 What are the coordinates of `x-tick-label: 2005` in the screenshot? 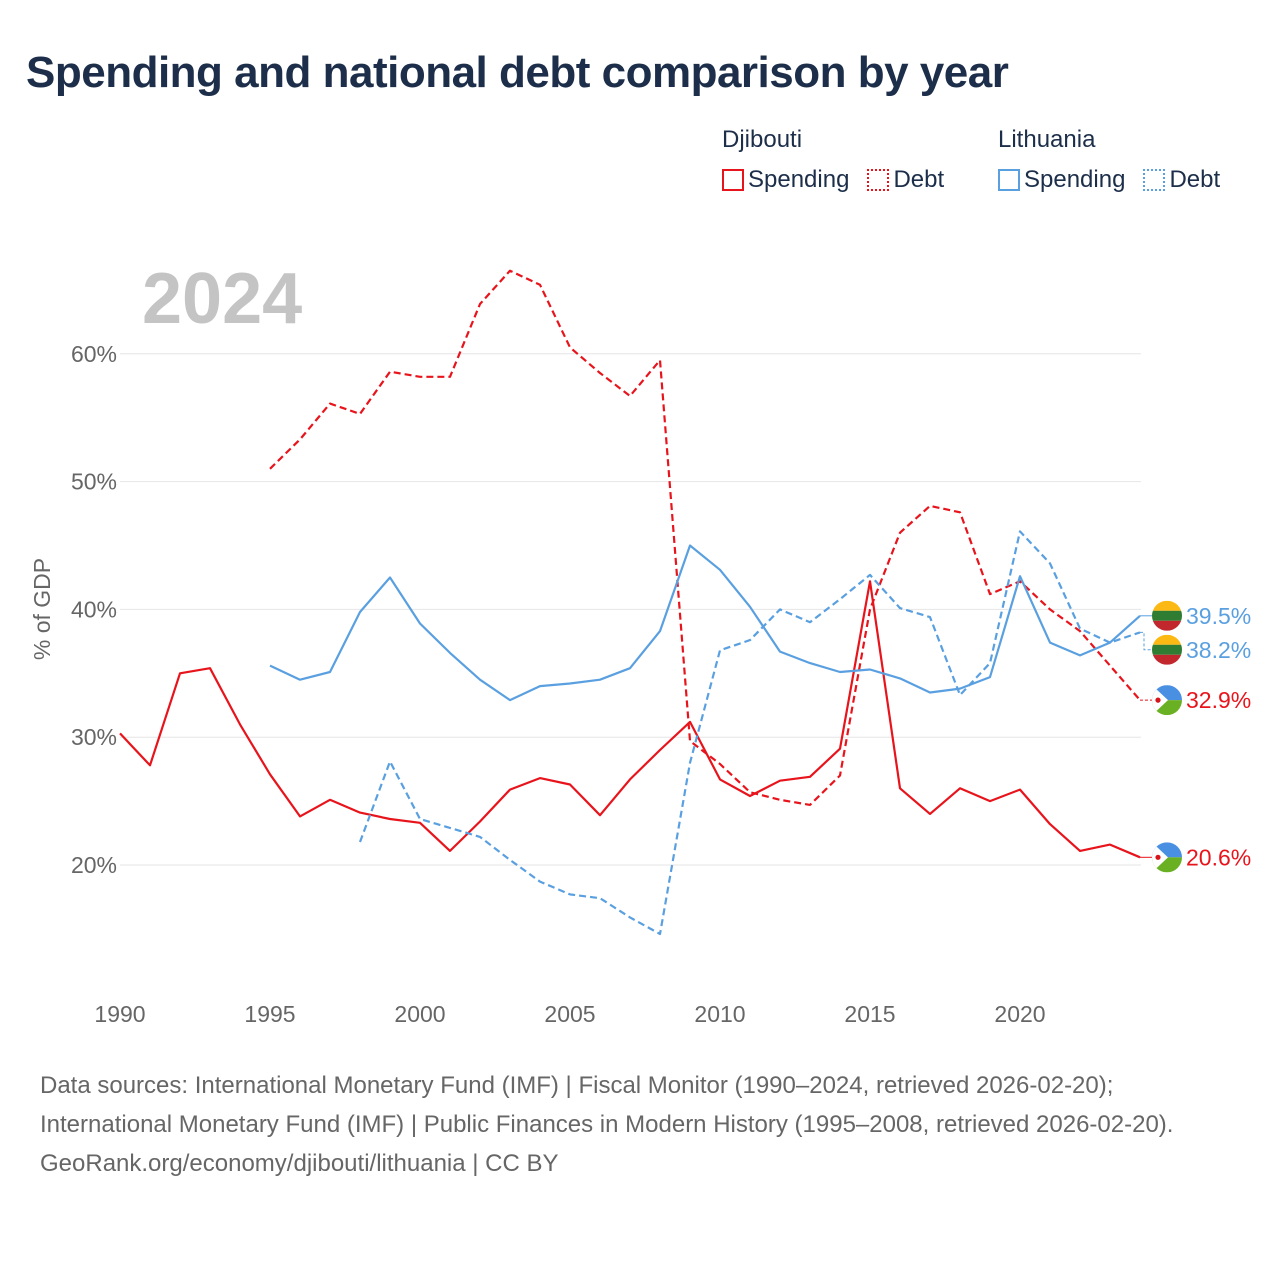 It's located at (569, 1014).